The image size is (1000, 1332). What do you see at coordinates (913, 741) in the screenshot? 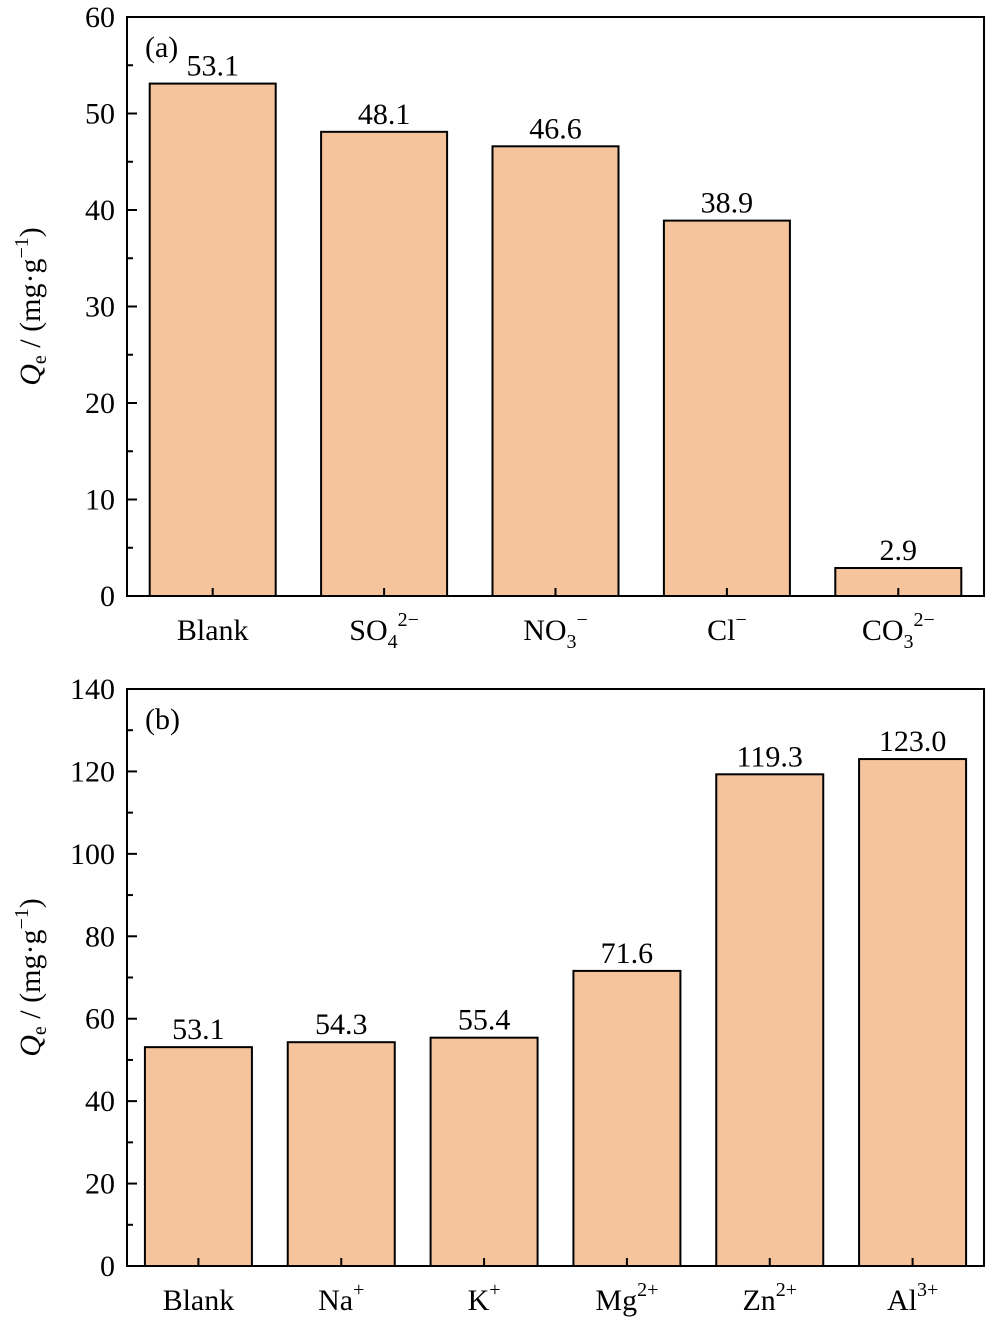
I see `data-label: 123.0` at bounding box center [913, 741].